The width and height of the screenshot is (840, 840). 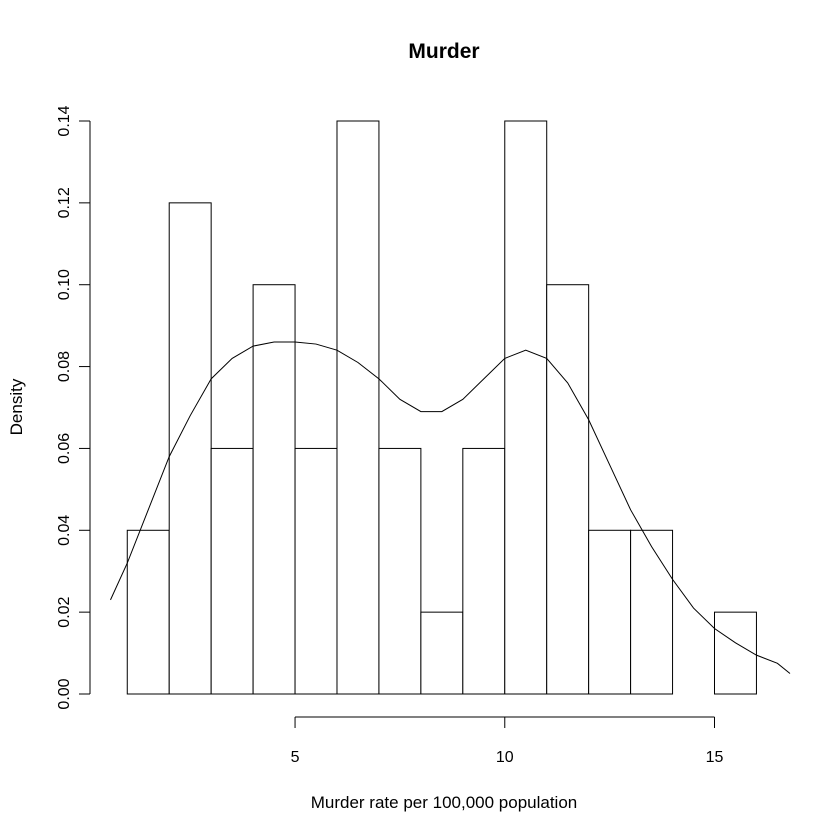 I want to click on y-tick-label: 0.12, so click(x=64, y=202).